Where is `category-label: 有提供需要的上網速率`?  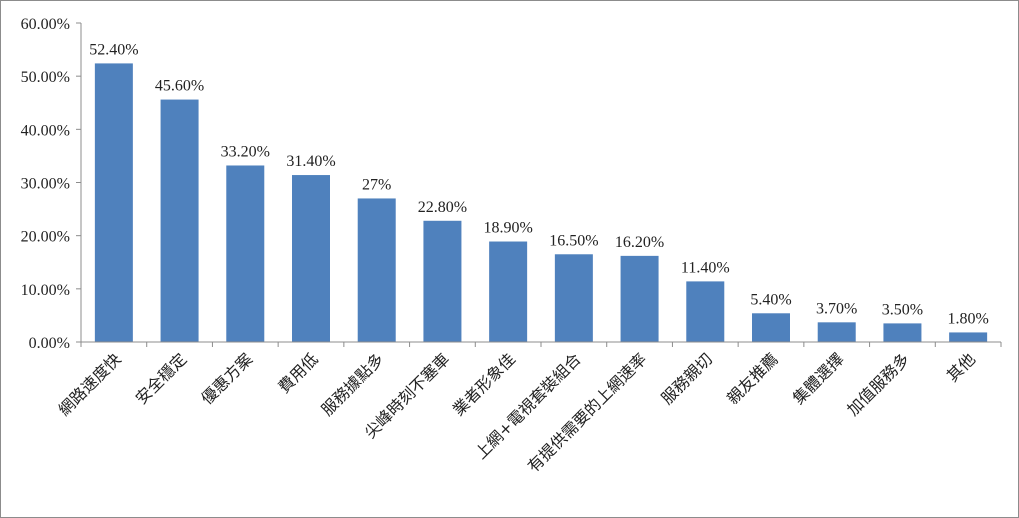
category-label: 有提供需要的上網速率 is located at coordinates (587, 412).